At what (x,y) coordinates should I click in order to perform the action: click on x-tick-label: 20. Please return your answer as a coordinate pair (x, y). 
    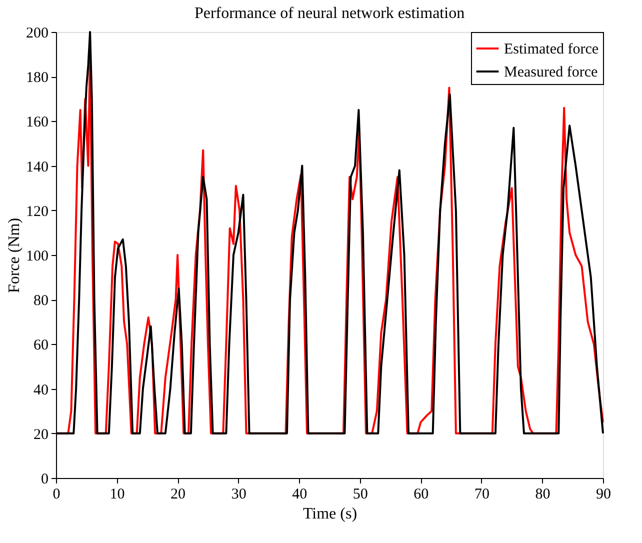
    Looking at the image, I should click on (178, 494).